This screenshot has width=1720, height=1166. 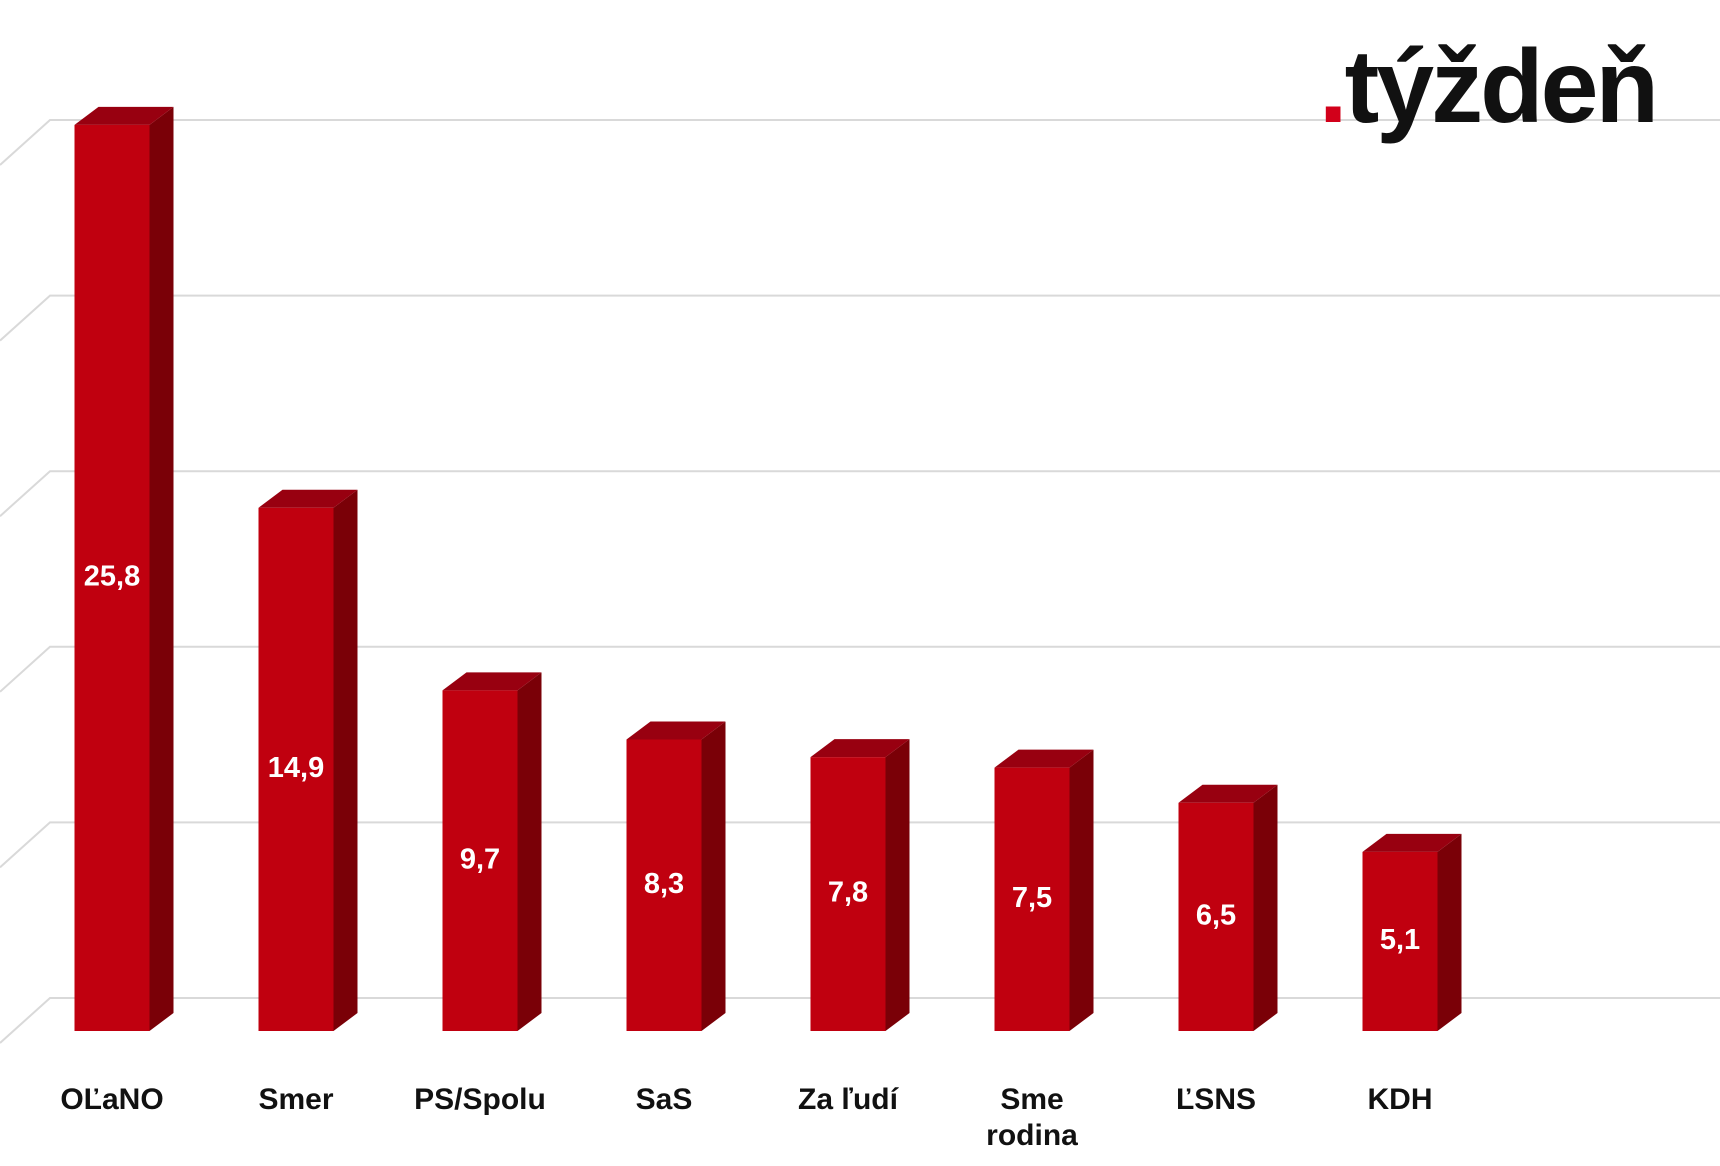 What do you see at coordinates (1032, 1117) in the screenshot?
I see `x-tick-label: Sme rodina` at bounding box center [1032, 1117].